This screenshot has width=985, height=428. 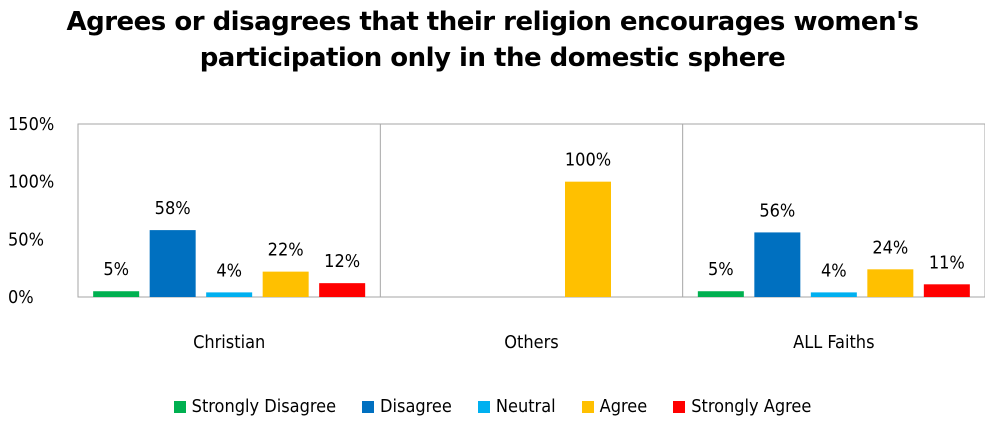 I want to click on legend-item: Agree, so click(x=614, y=406).